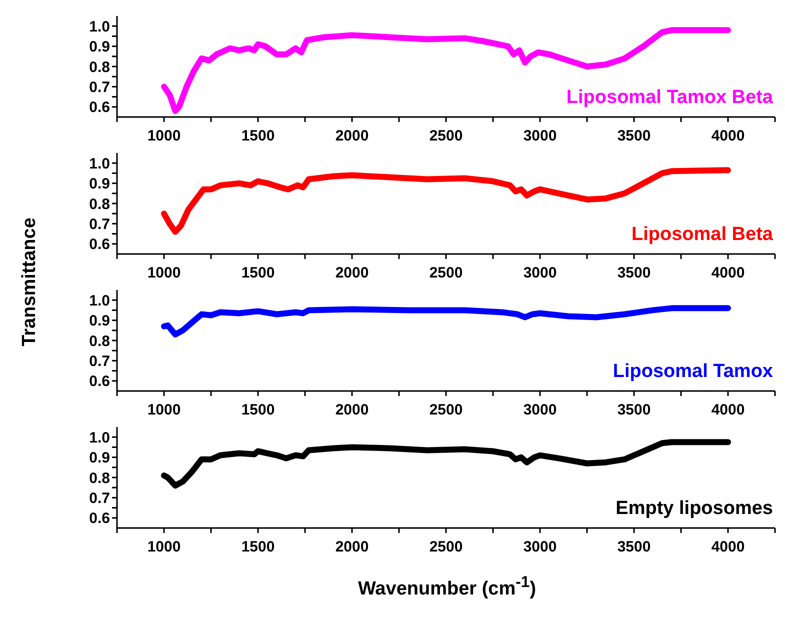  Describe the element at coordinates (447, 587) in the screenshot. I see `x-axis-title: Wavenumber (cm$^{-1}$)` at that location.